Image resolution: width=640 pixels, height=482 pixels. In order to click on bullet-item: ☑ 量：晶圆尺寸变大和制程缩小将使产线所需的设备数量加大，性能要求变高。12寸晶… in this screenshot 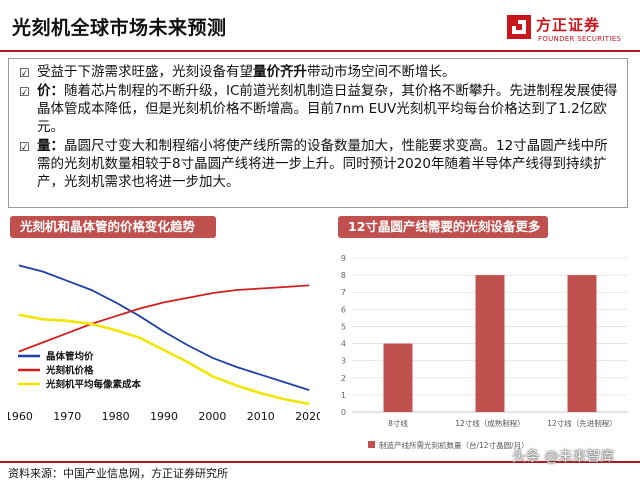, I will do `click(319, 164)`.